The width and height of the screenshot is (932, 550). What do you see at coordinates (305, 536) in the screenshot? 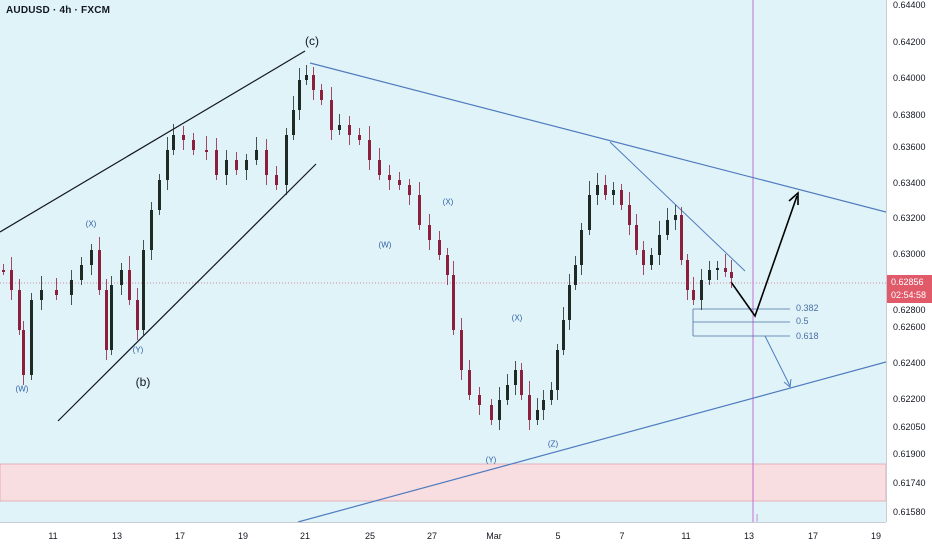
I see `x-tick: 21` at bounding box center [305, 536].